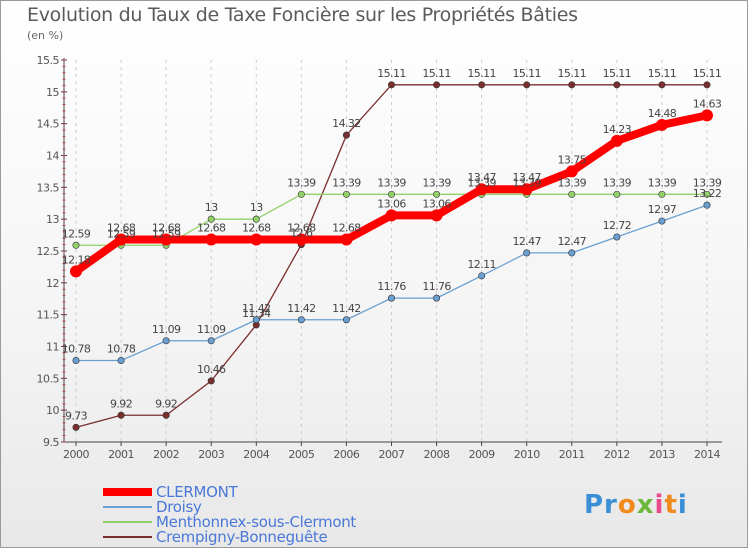 This screenshot has height=550, width=750. Describe the element at coordinates (179, 507) in the screenshot. I see `legend-label-droisy: Droisy` at that location.